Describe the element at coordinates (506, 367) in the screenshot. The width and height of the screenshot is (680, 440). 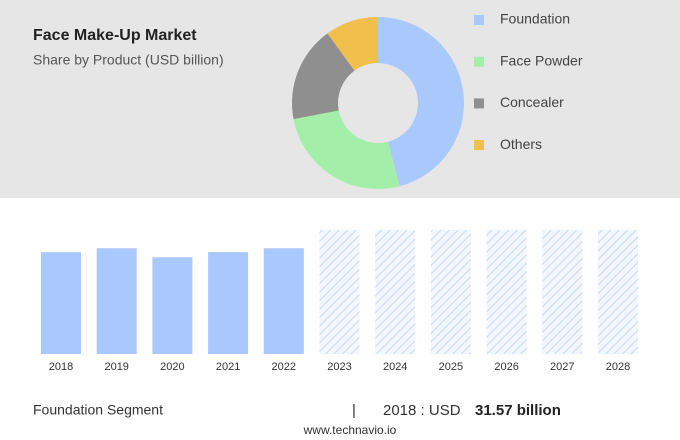
I see `x-tick-label: 2026` at that location.